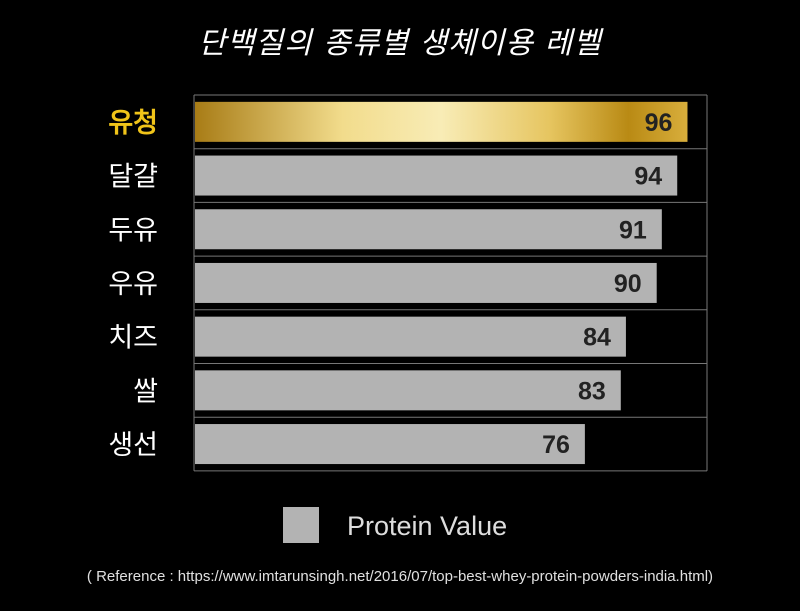 This screenshot has height=611, width=800. Describe the element at coordinates (133, 177) in the screenshot. I see `category-label: 달걀` at that location.